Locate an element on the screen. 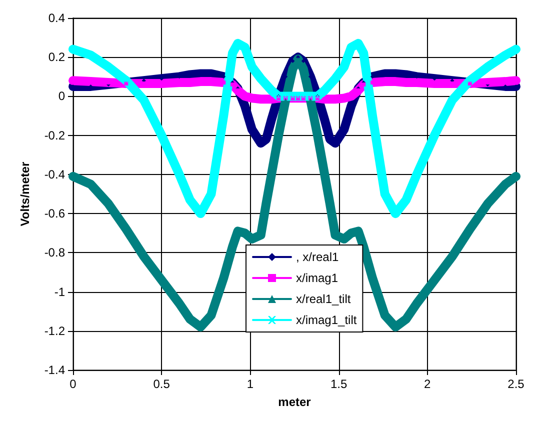  x-axis-title: meter is located at coordinates (295, 402).